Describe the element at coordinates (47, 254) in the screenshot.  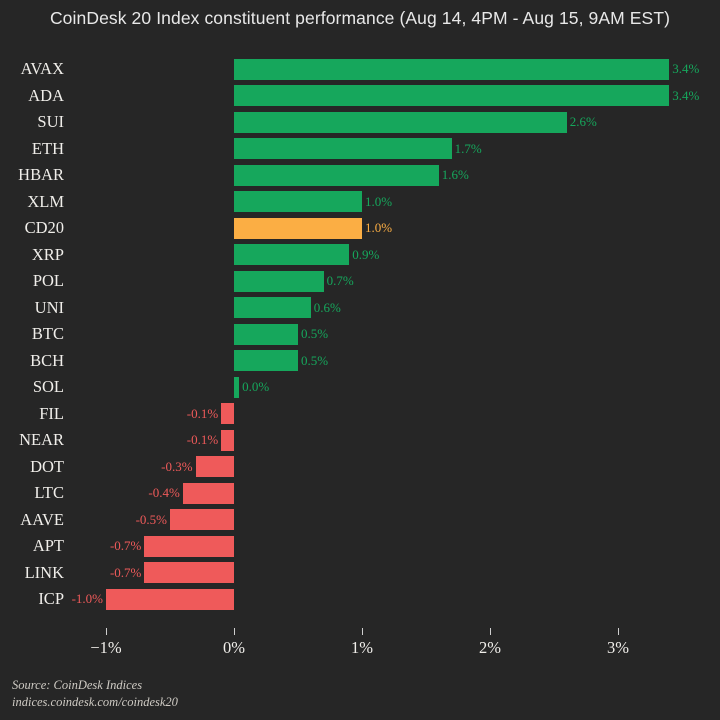
I see `category-label-xrp: XRP` at that location.